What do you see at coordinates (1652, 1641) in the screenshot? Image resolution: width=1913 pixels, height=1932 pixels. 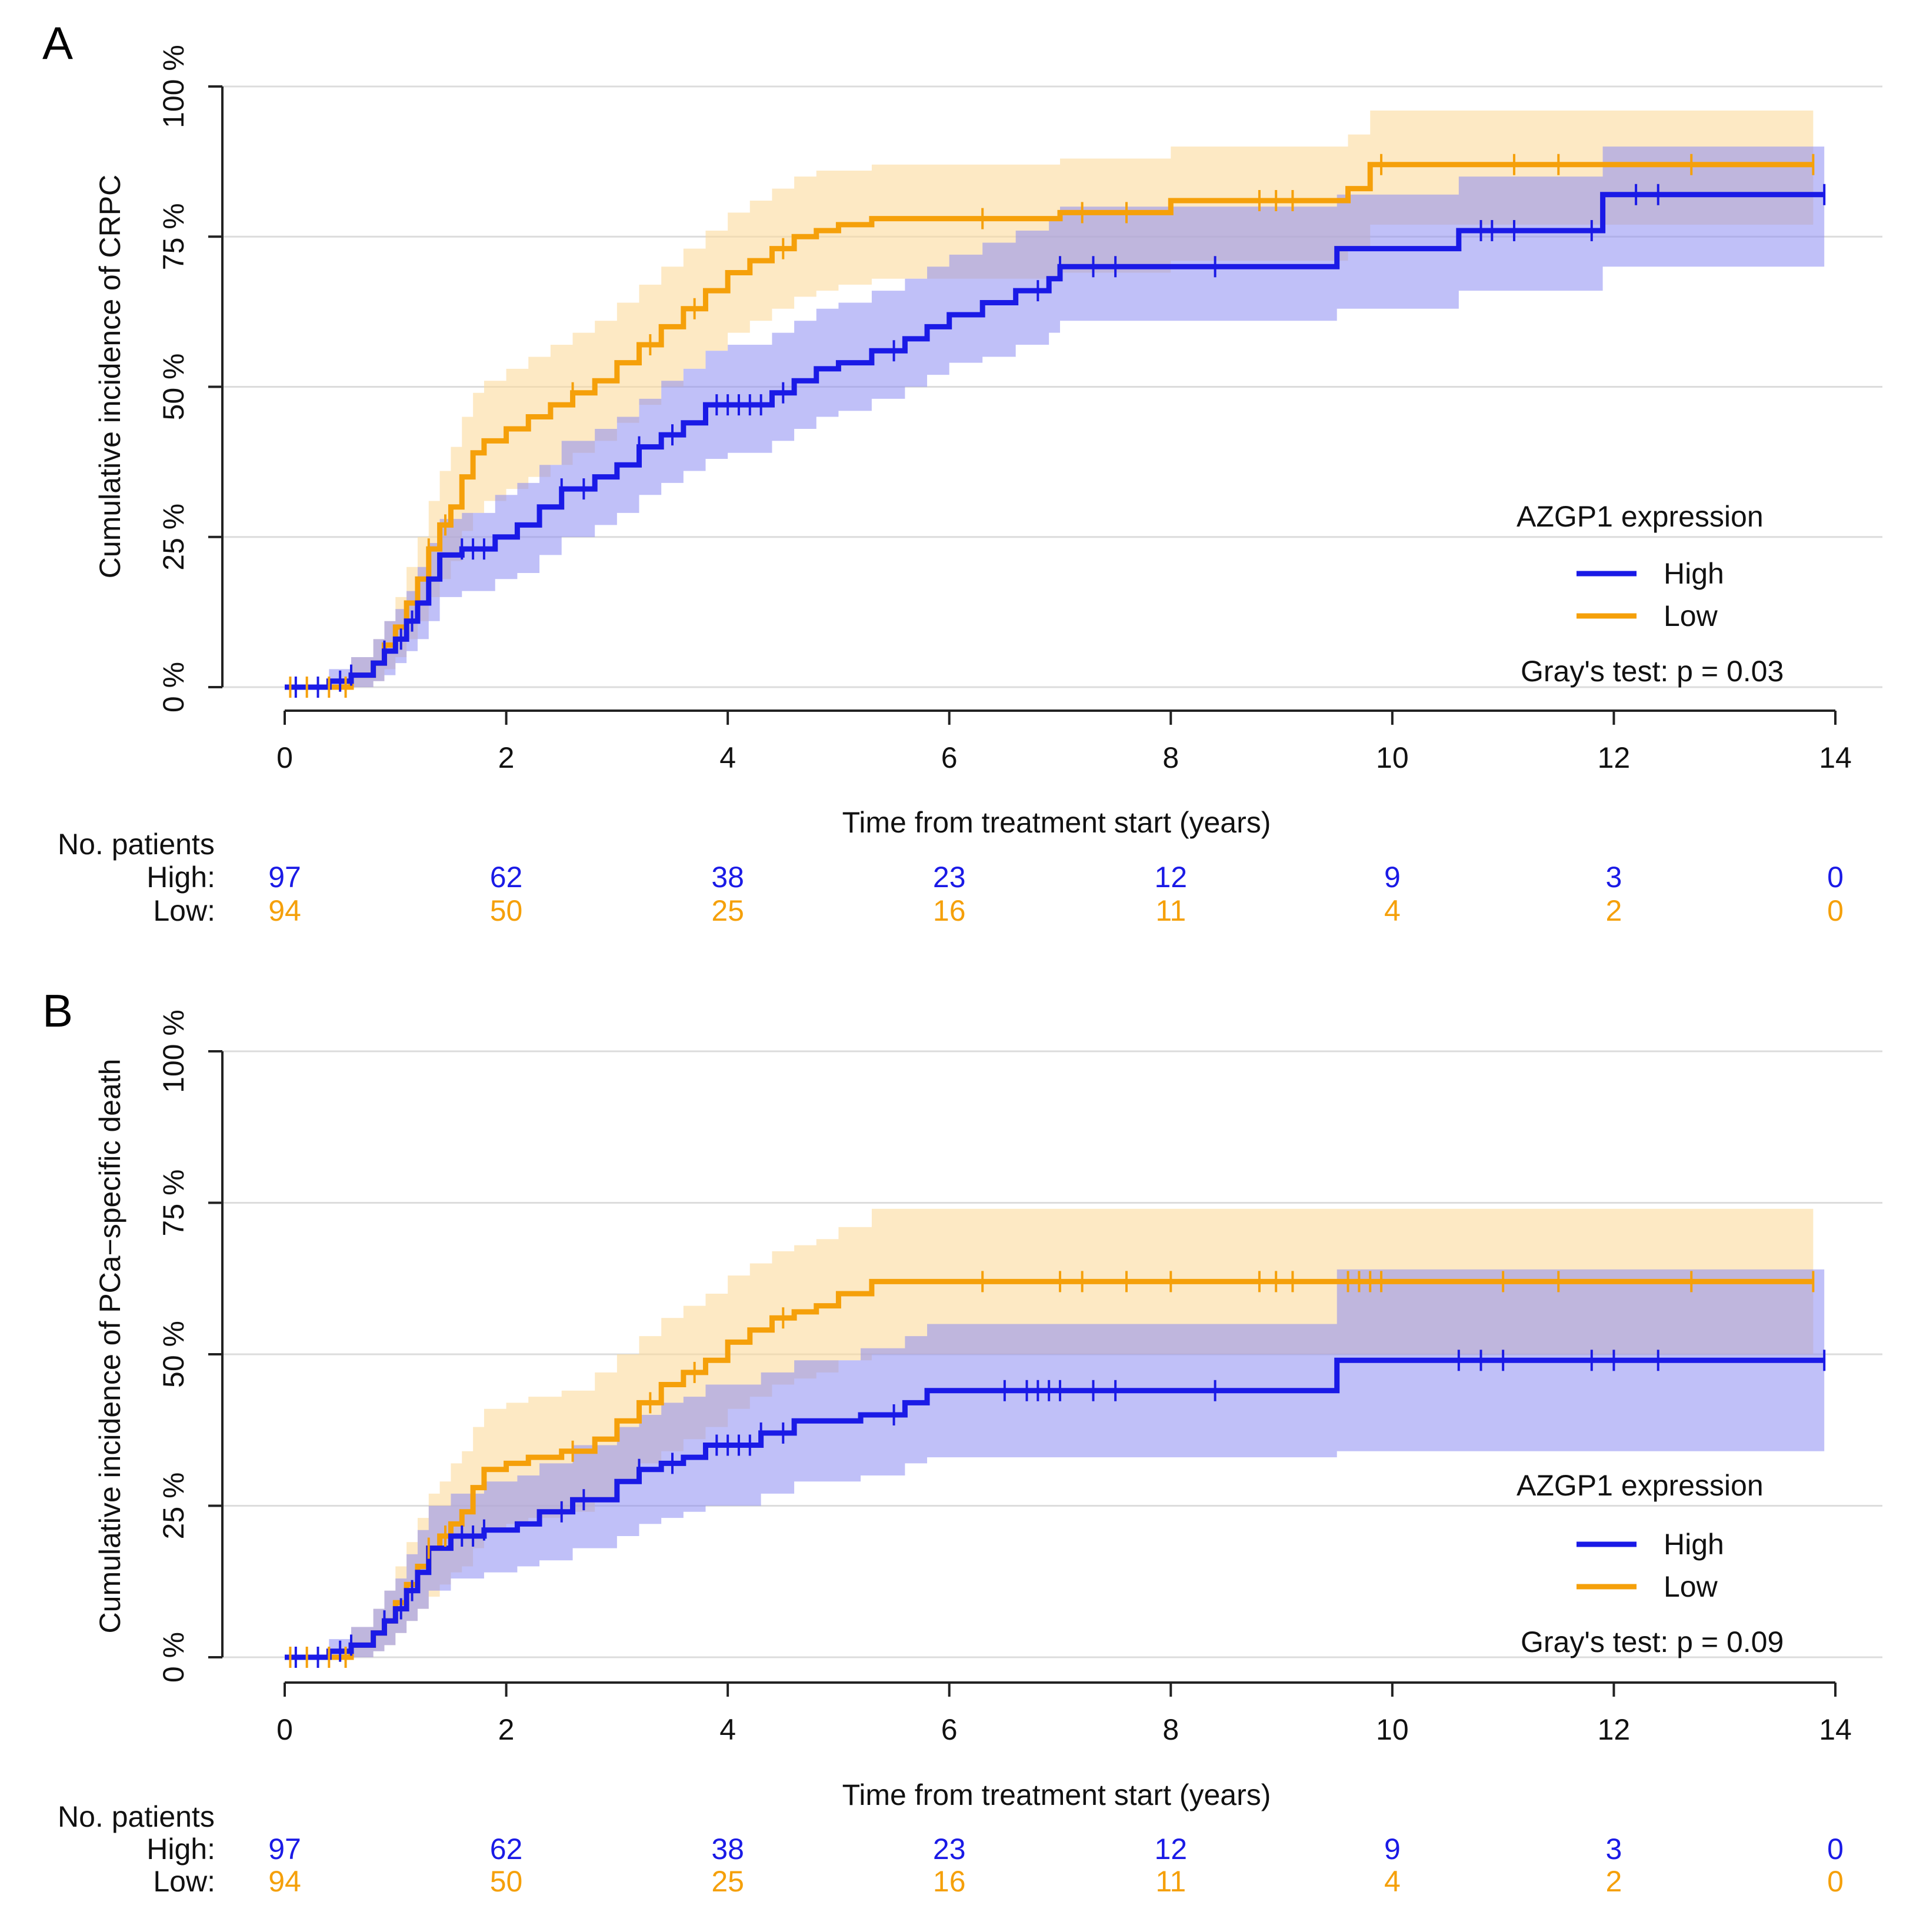 I see `grays-test-label: Gray's test: p = 0.09` at bounding box center [1652, 1641].